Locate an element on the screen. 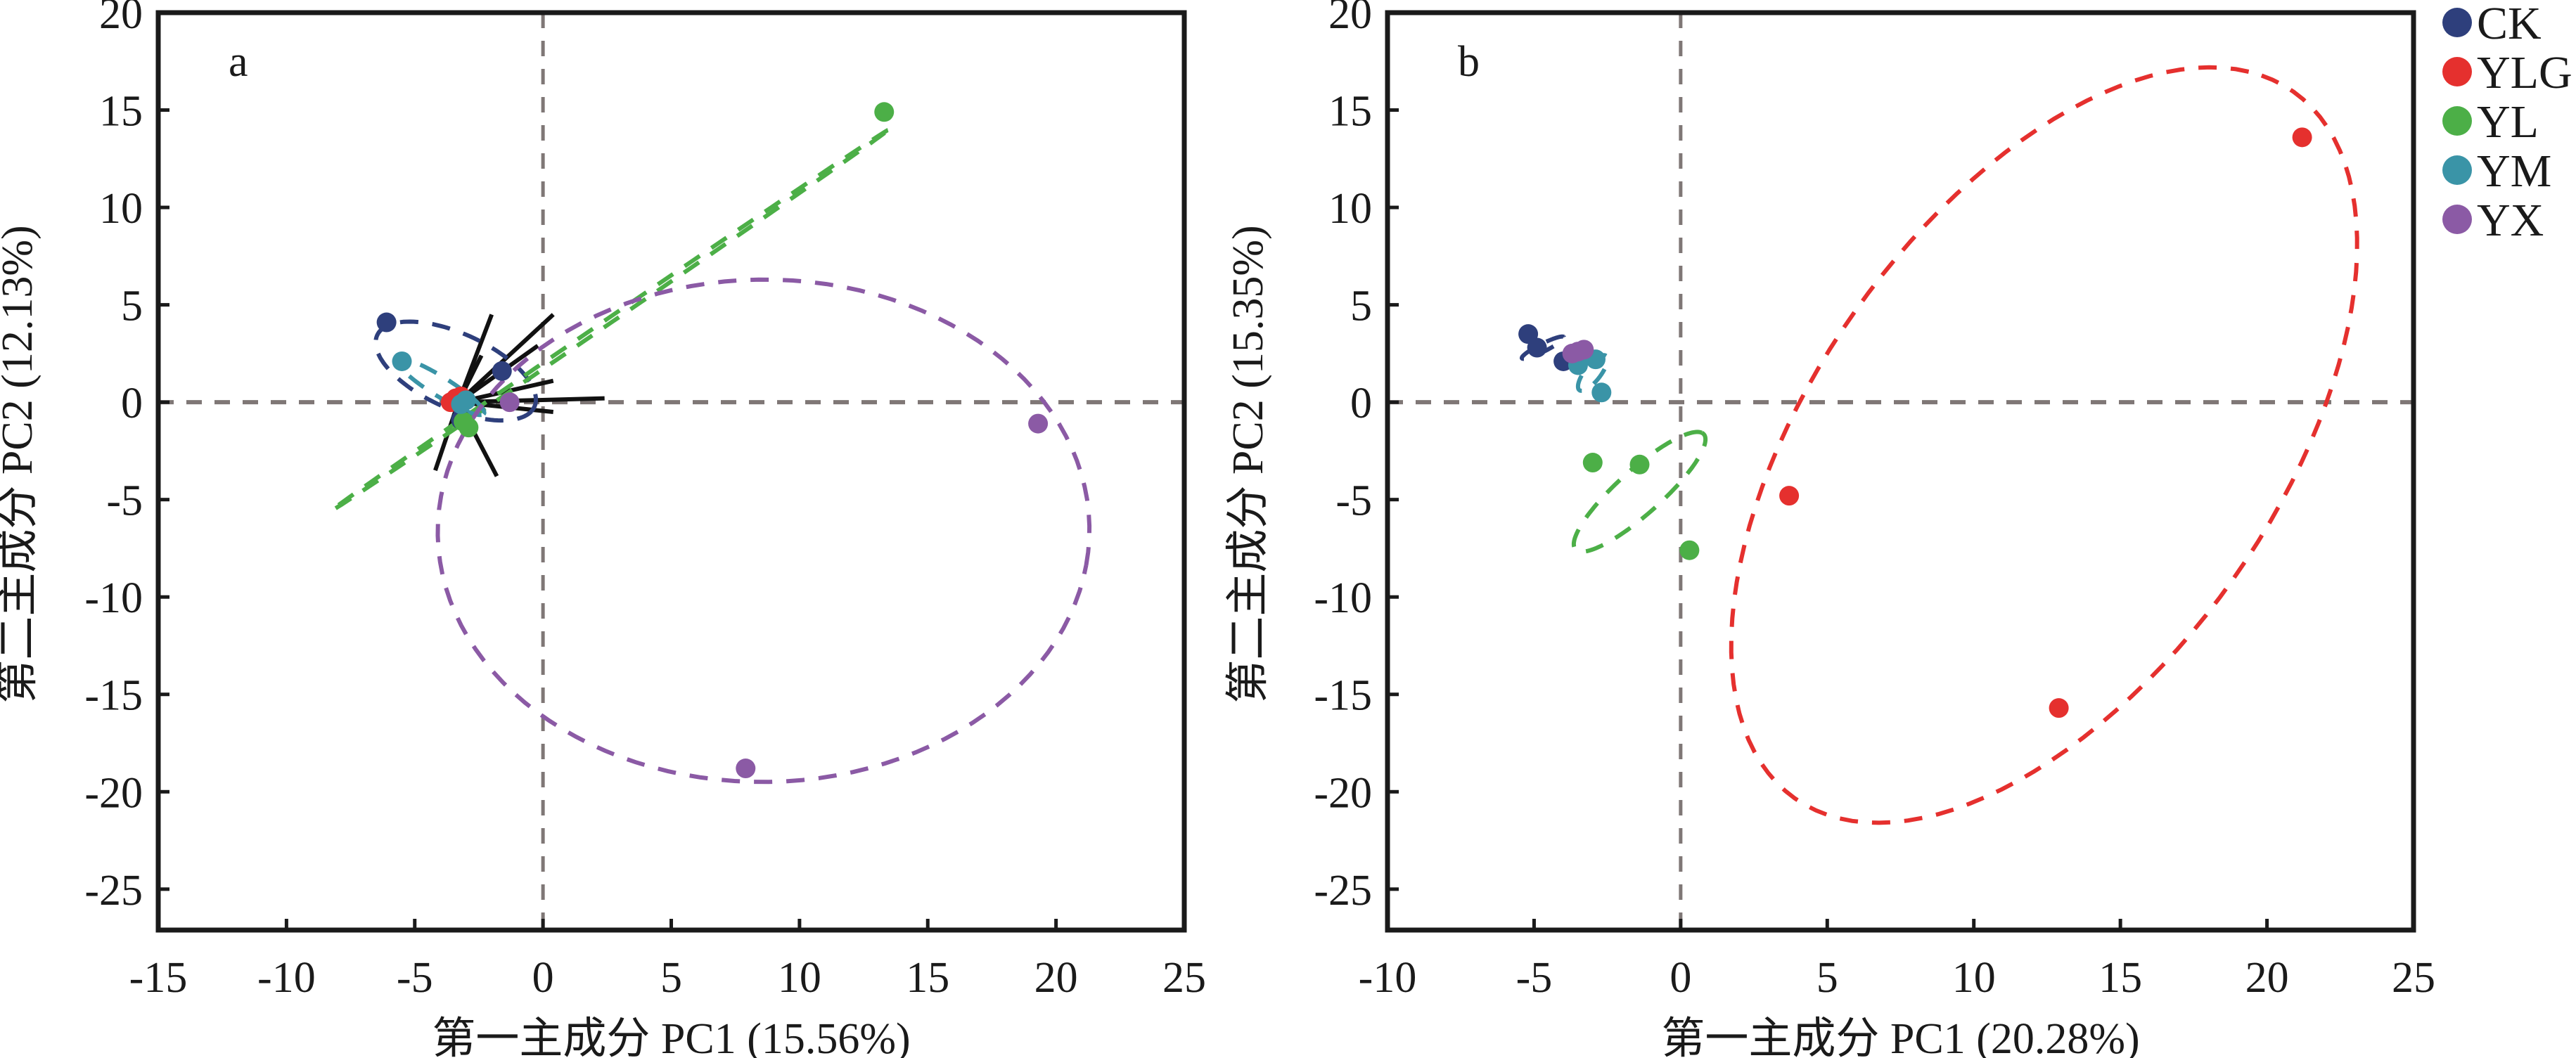  x-axis-title: 第一主成分 PC1 (15.56%) is located at coordinates (671, 1036).